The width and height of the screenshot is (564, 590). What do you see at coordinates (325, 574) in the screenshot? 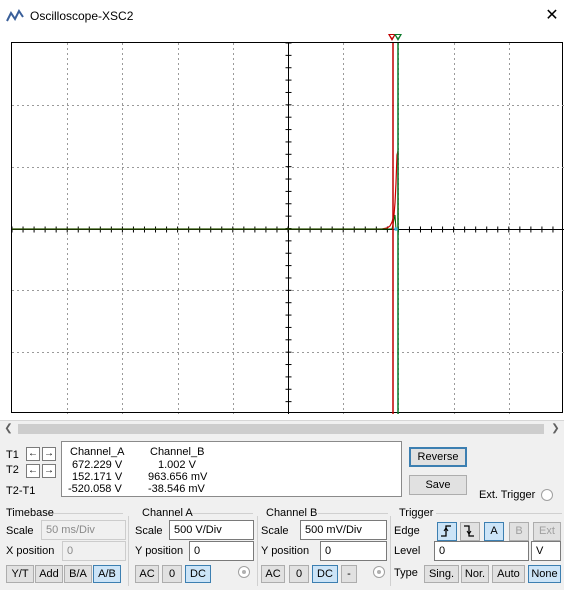
I see `channel-b-dc-button: DC` at bounding box center [325, 574].